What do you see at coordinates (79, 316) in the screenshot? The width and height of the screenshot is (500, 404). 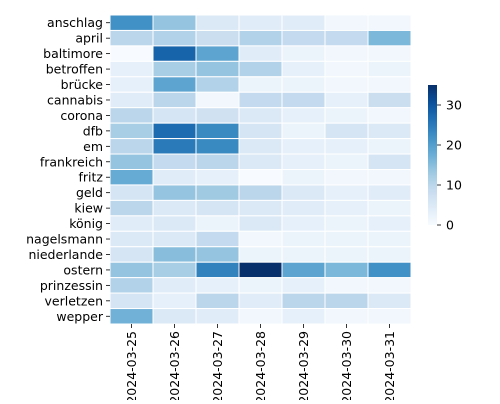 I see `y-tick-label: wepper` at bounding box center [79, 316].